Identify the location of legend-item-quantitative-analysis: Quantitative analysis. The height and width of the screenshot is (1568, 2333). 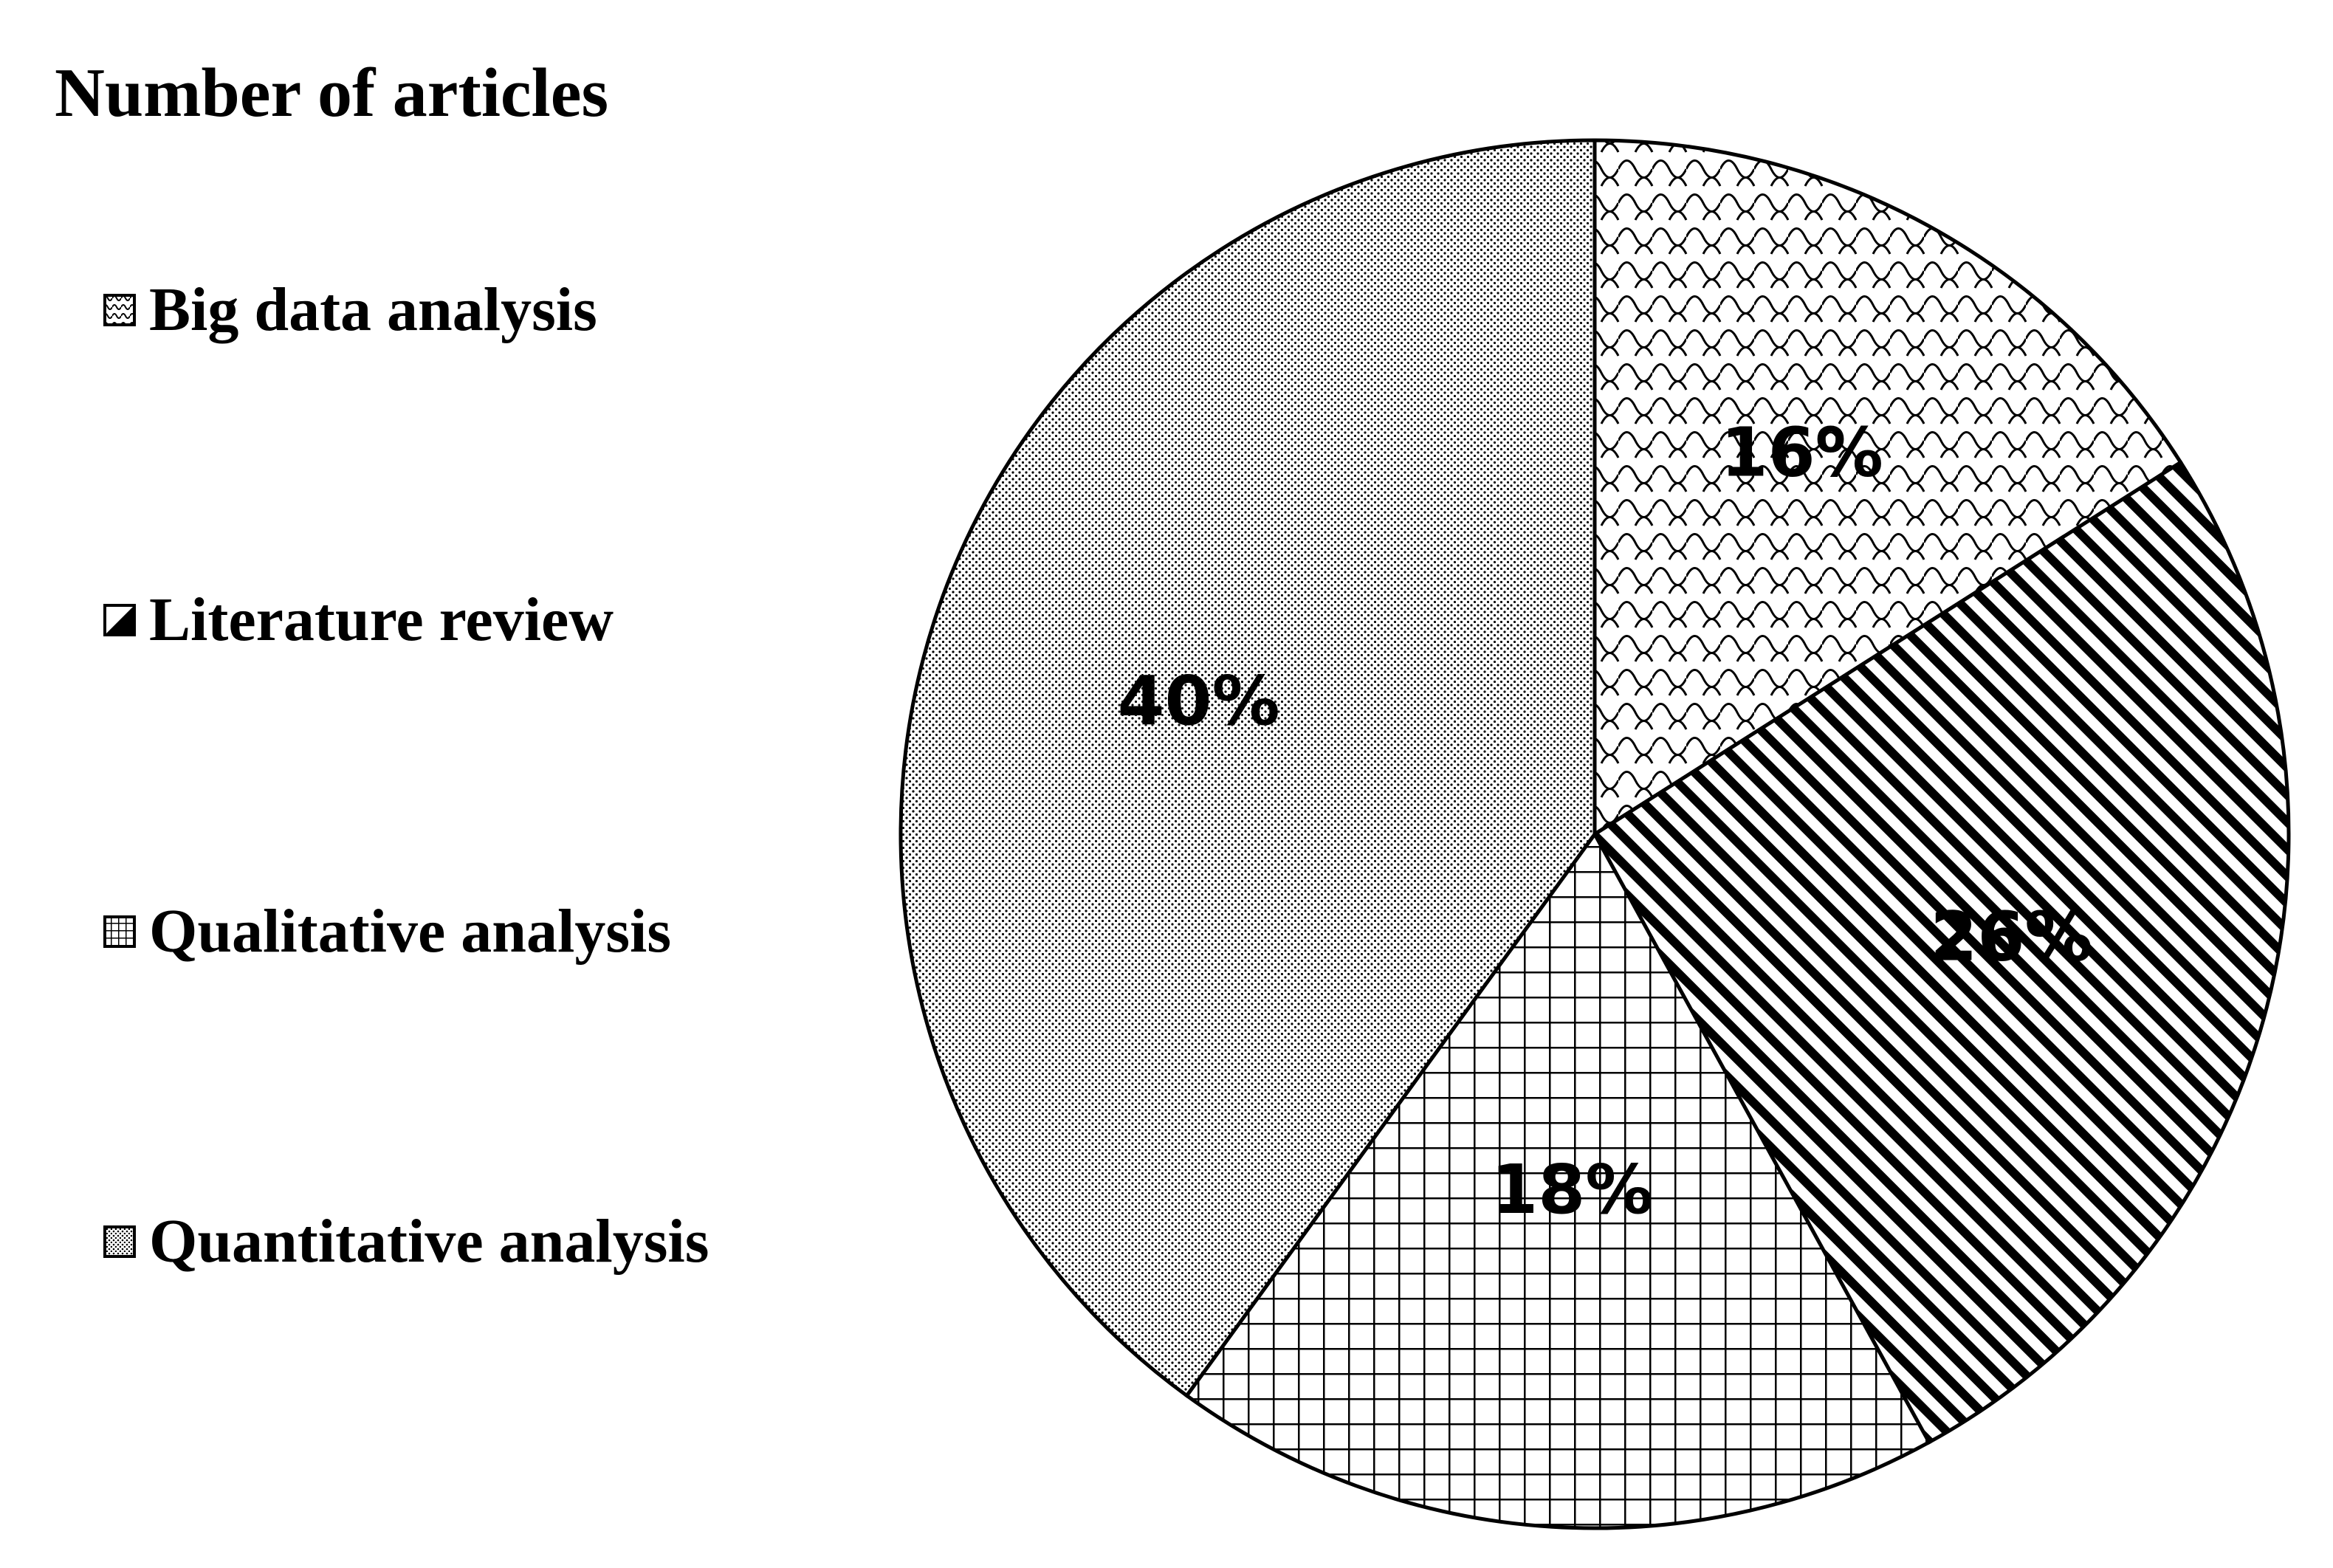
(406, 1241).